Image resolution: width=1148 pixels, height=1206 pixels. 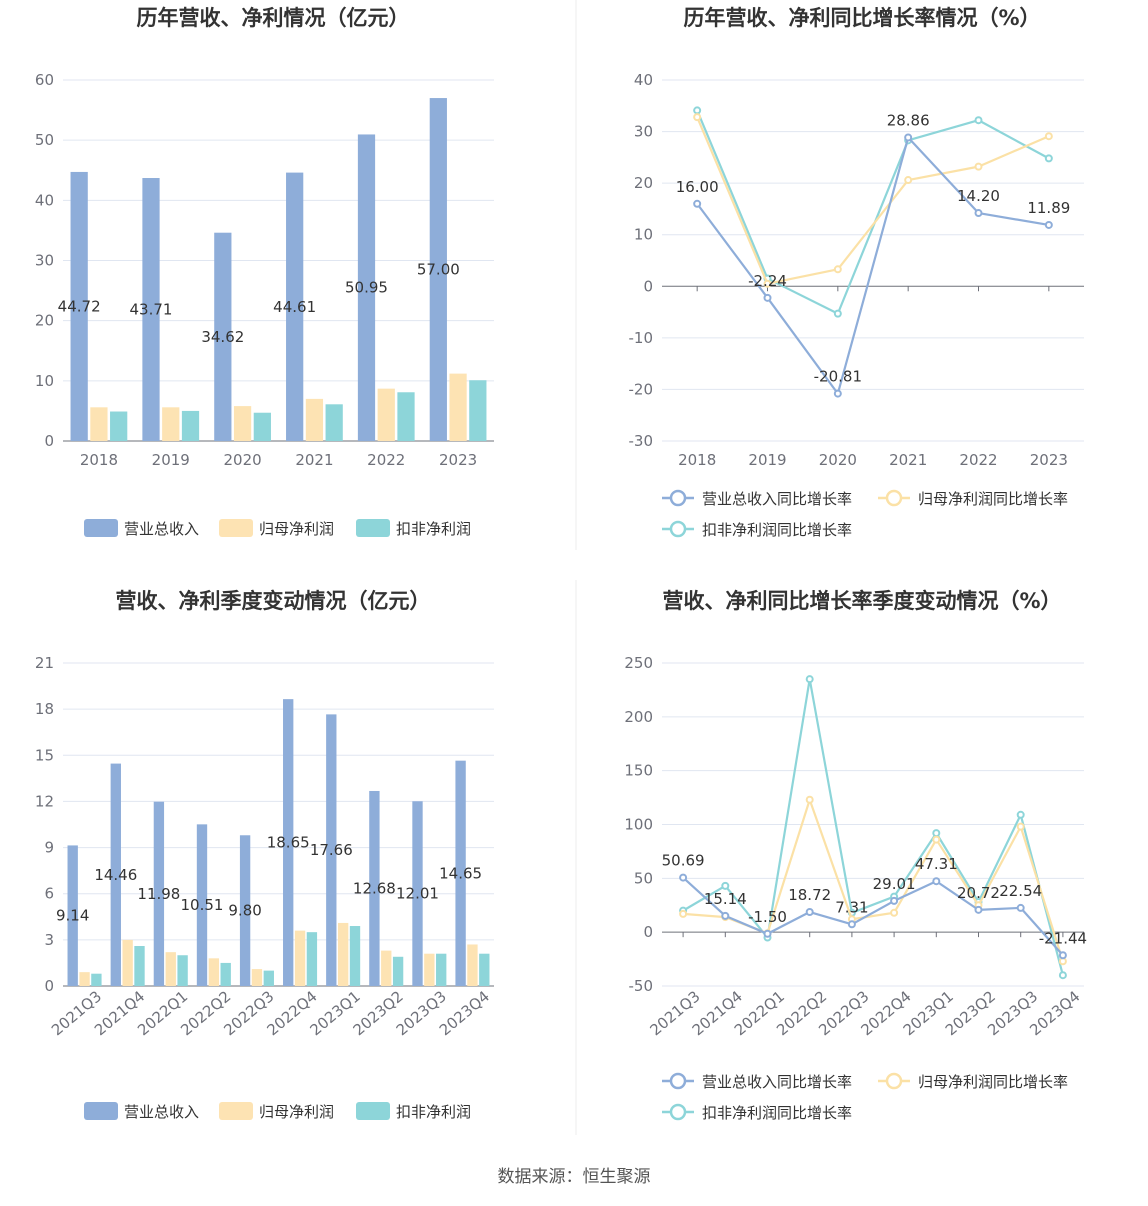 What do you see at coordinates (386, 460) in the screenshot?
I see `x-tick-label: 2022` at bounding box center [386, 460].